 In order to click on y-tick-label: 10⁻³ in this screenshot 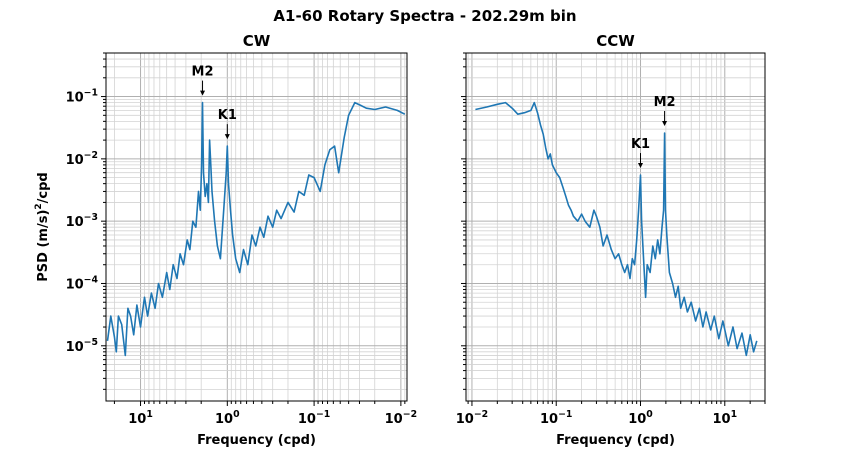, I will do `click(82, 221)`.